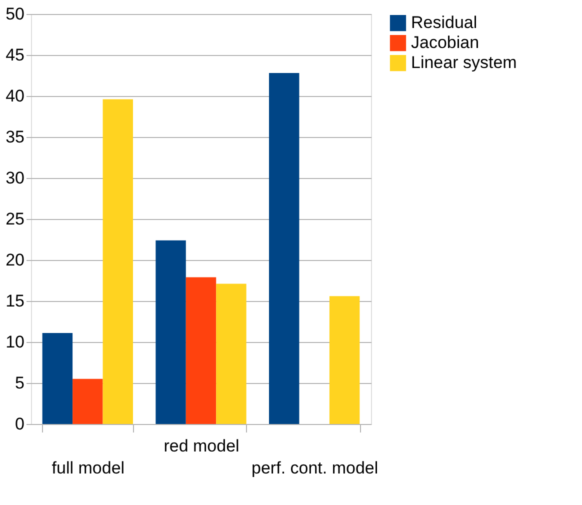 Image resolution: width=582 pixels, height=505 pixels. I want to click on y-tick-label: 30, so click(15, 178).